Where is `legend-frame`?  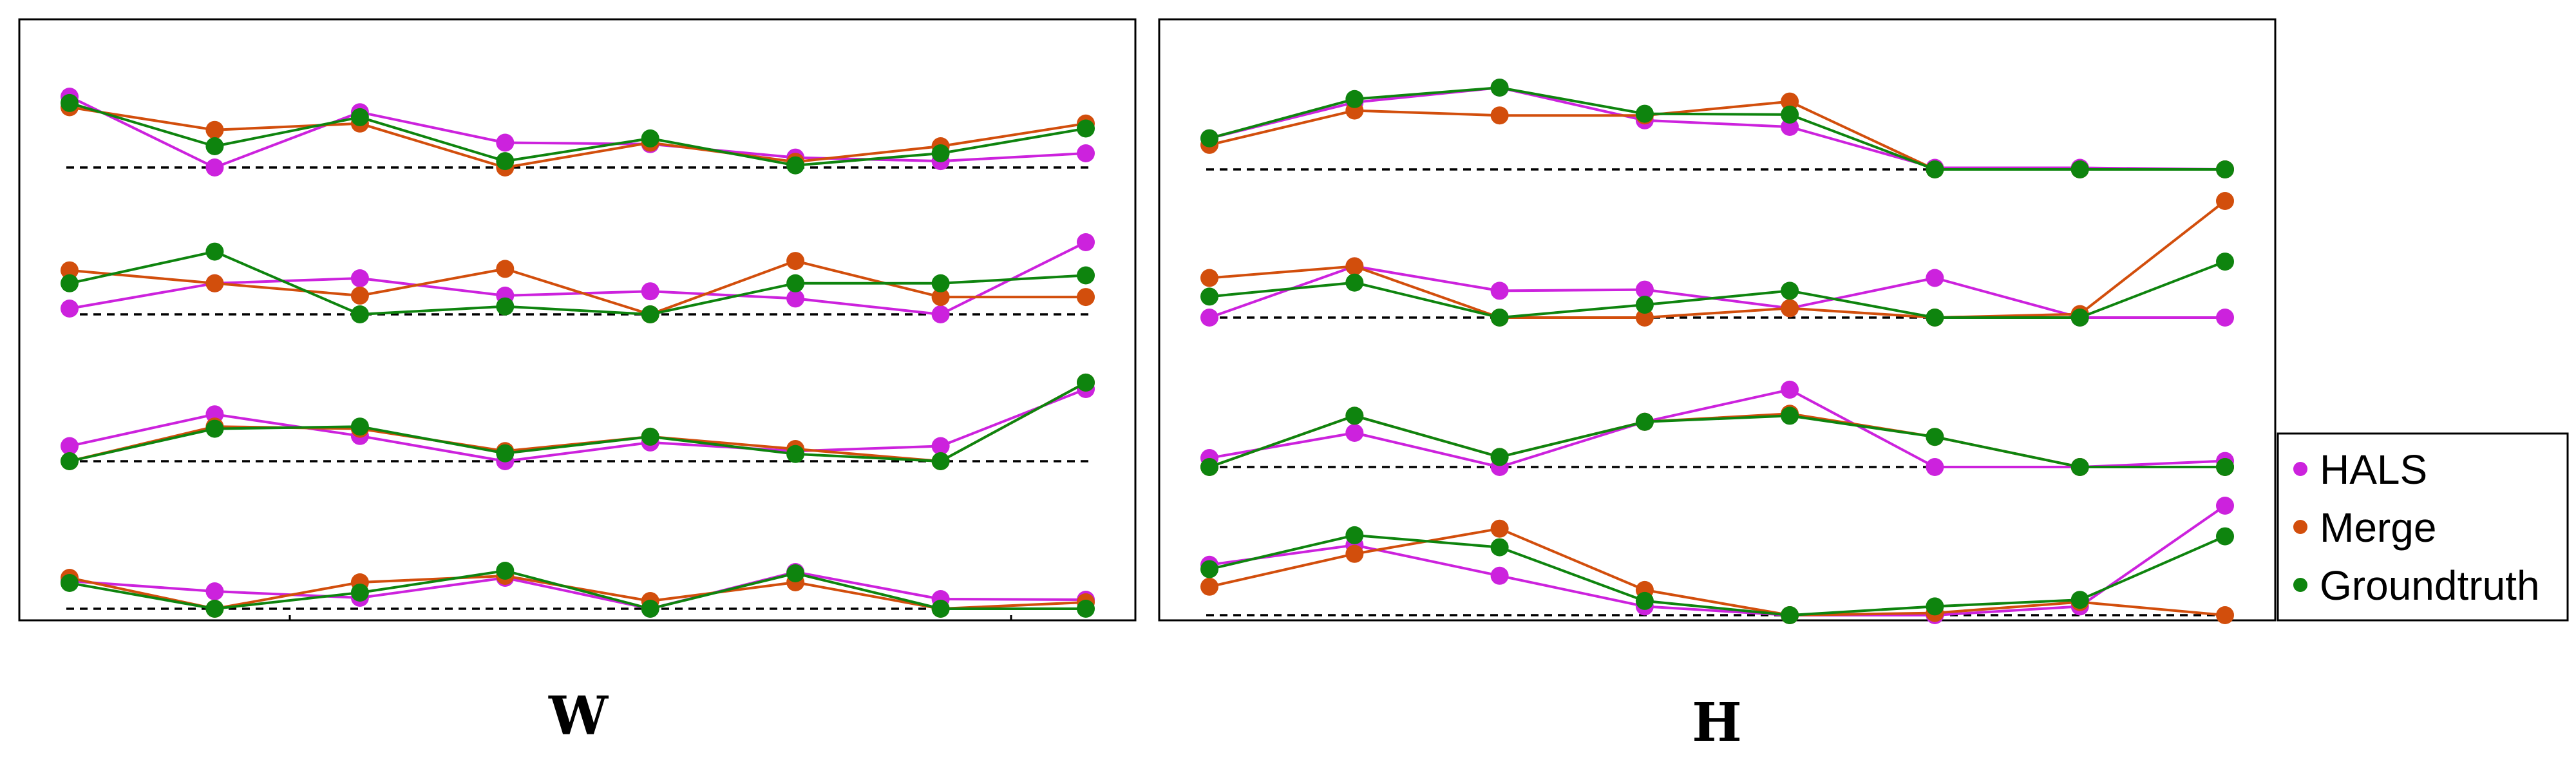
legend-frame is located at coordinates (2423, 527).